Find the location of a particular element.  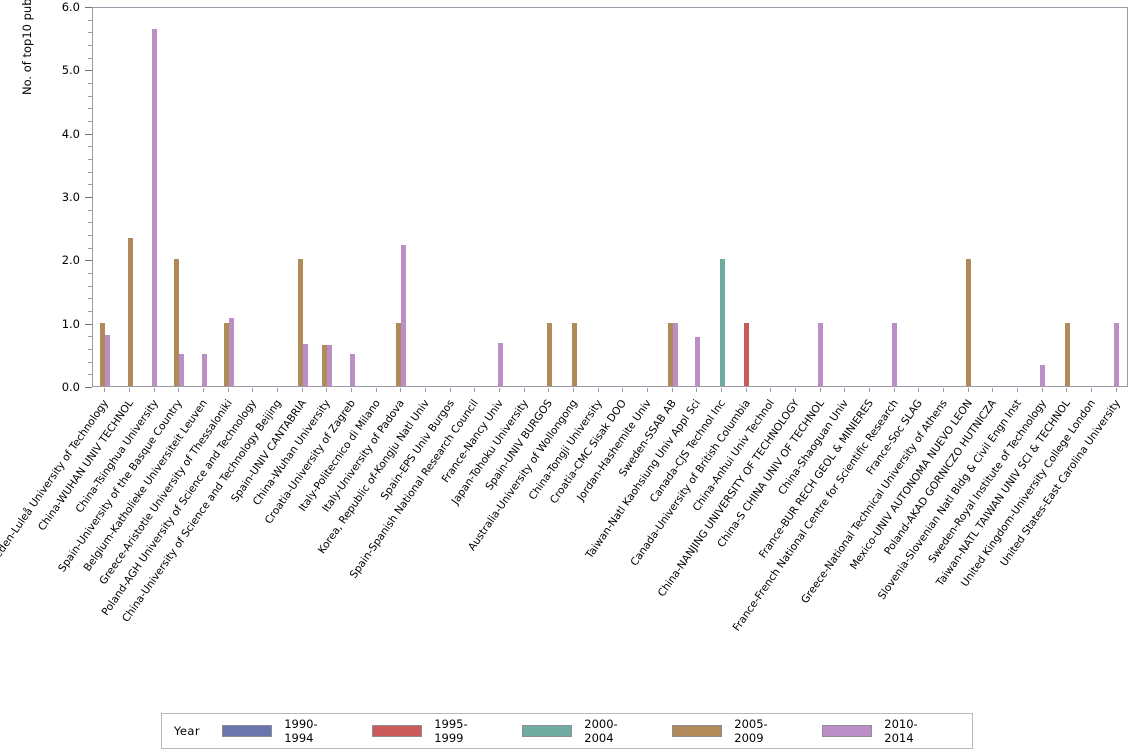

y-tick-label: 4.0 is located at coordinates (70, 133).